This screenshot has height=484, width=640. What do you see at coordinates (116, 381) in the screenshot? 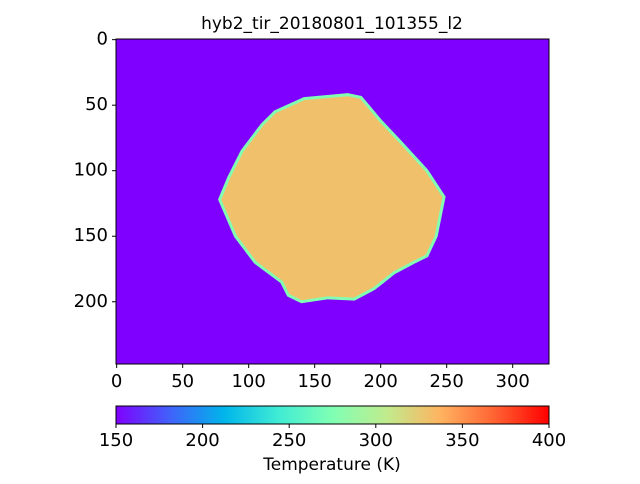
I see `x-tick-label: 0` at bounding box center [116, 381].